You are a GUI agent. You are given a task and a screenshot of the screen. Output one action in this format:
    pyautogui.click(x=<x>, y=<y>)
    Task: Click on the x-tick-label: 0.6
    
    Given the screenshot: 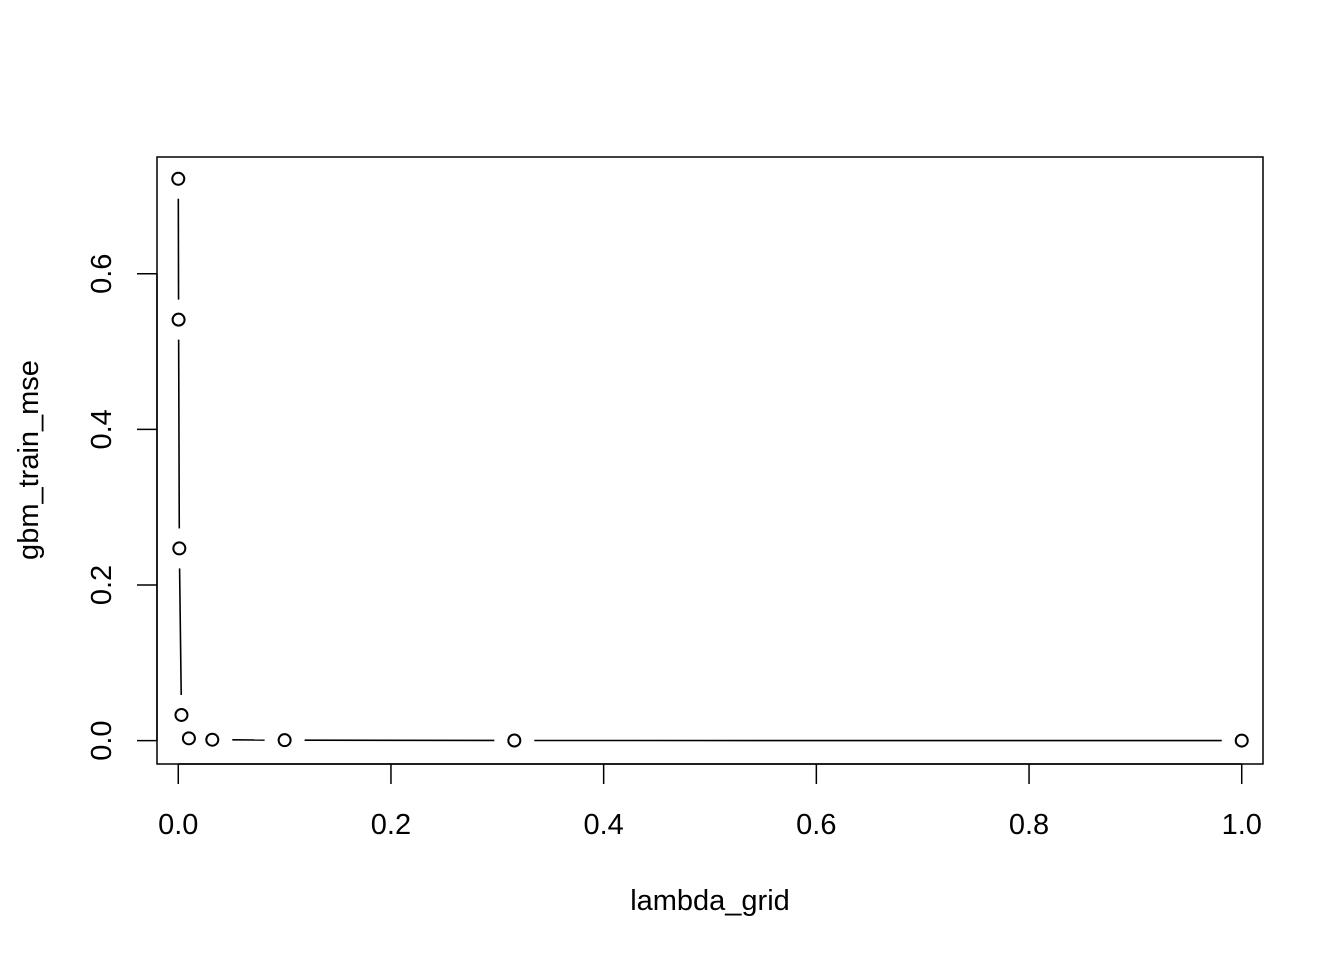 What is the action you would take?
    pyautogui.click(x=816, y=825)
    